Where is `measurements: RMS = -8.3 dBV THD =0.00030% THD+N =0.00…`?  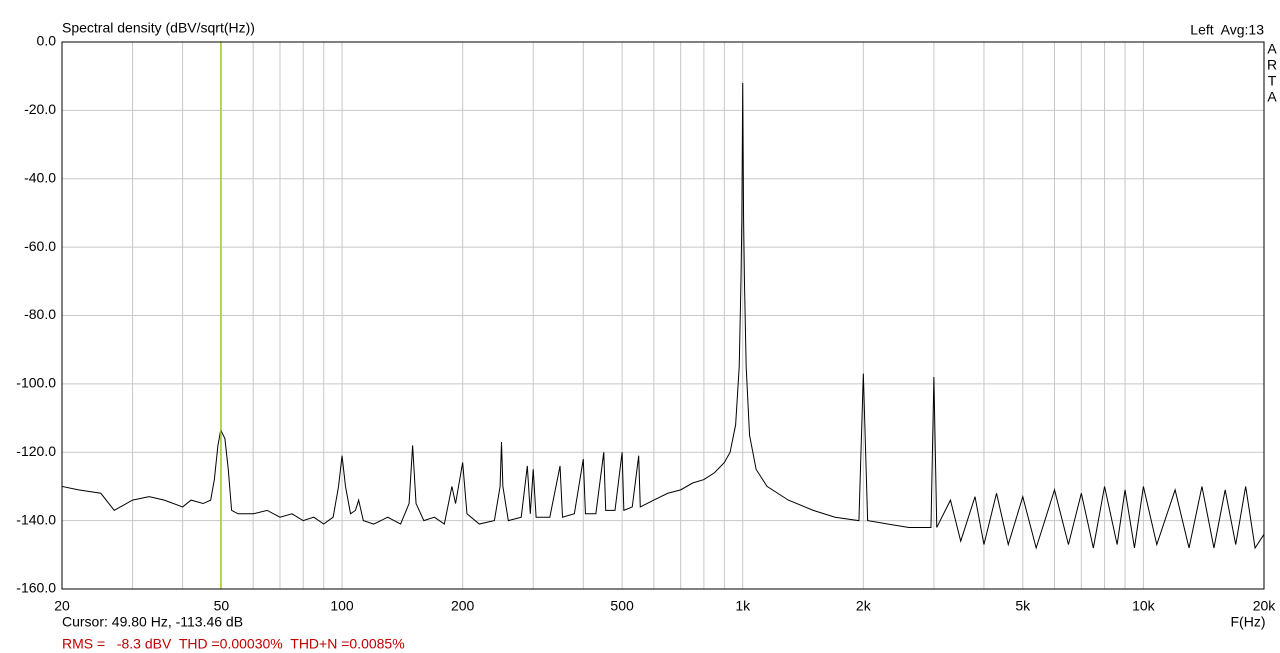 measurements: RMS = -8.3 dBV THD =0.00030% THD+N =0.00… is located at coordinates (233, 644).